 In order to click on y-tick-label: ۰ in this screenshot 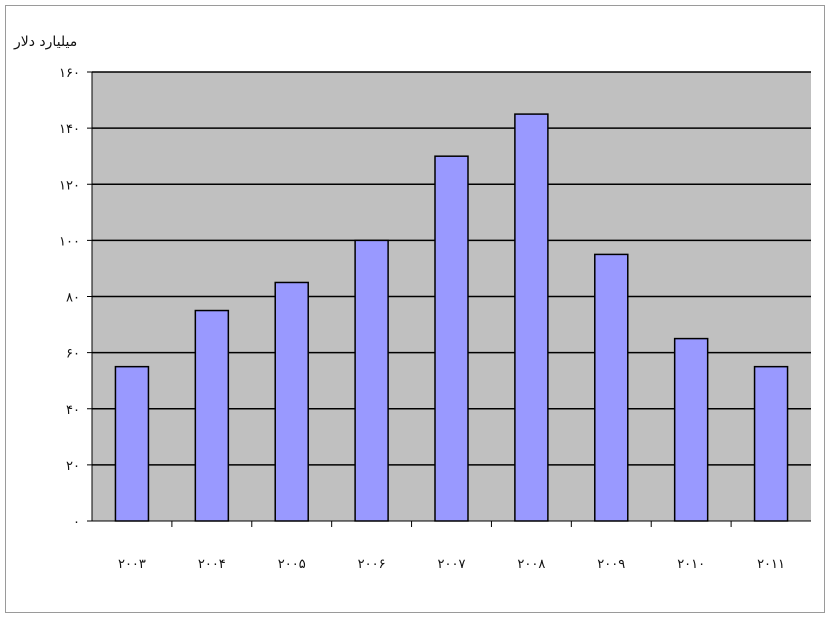, I will do `click(76, 522)`.